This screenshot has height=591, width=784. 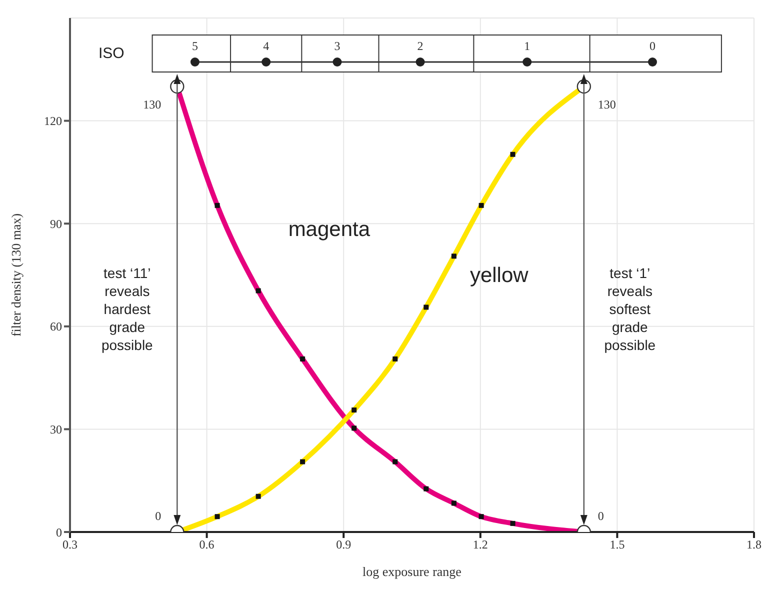 I want to click on x-tick-label: 1.5, so click(x=617, y=545).